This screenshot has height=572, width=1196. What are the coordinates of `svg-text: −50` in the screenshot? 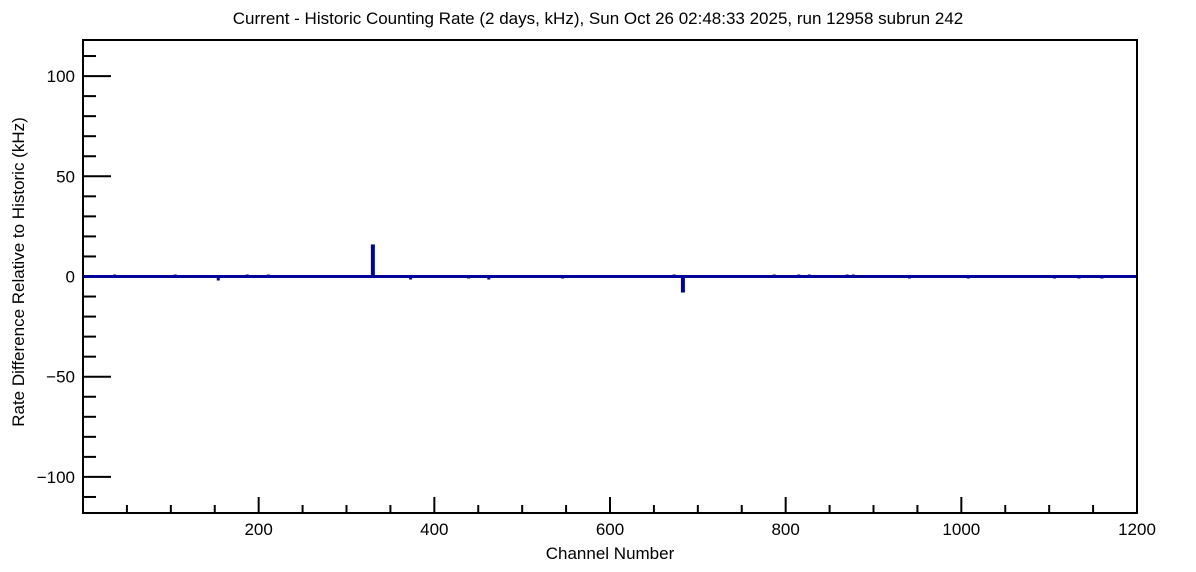 It's located at (60, 377).